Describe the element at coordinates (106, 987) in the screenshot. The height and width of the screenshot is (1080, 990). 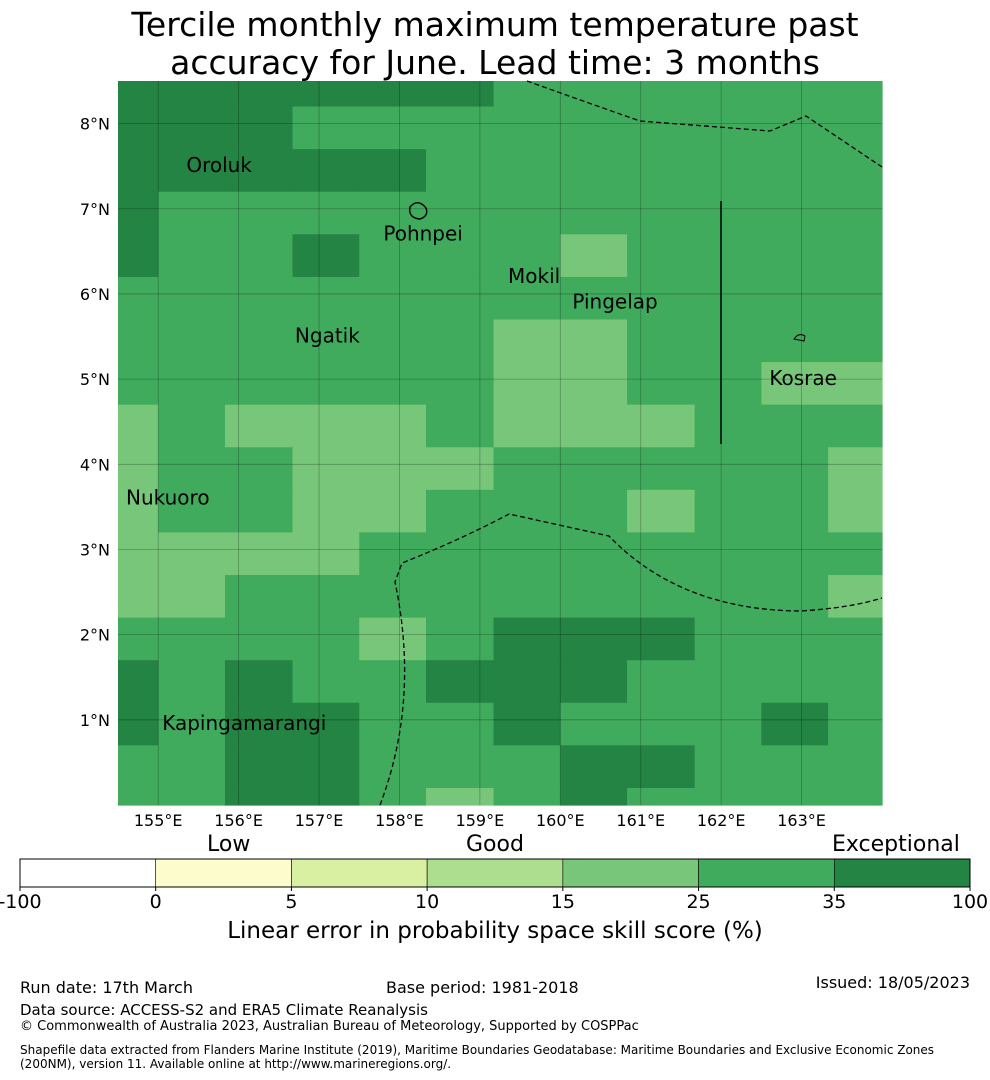
I see `run-date: Run date: 17th March` at that location.